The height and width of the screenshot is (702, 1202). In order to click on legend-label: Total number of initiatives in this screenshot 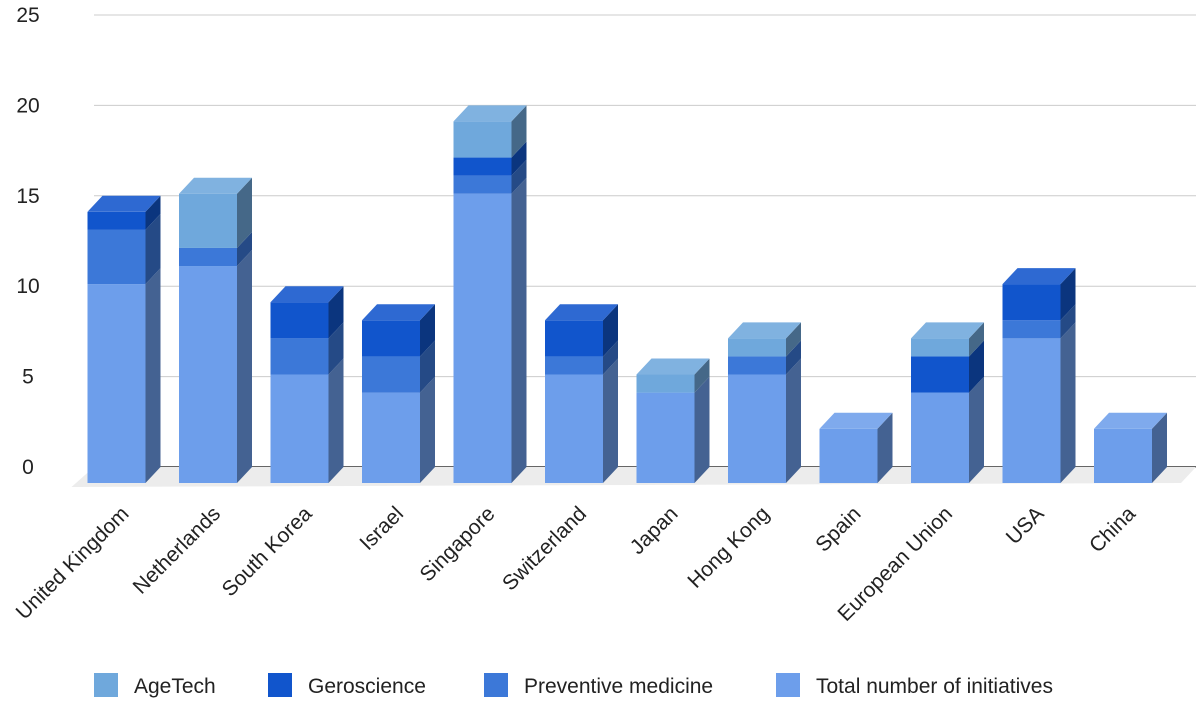, I will do `click(934, 686)`.